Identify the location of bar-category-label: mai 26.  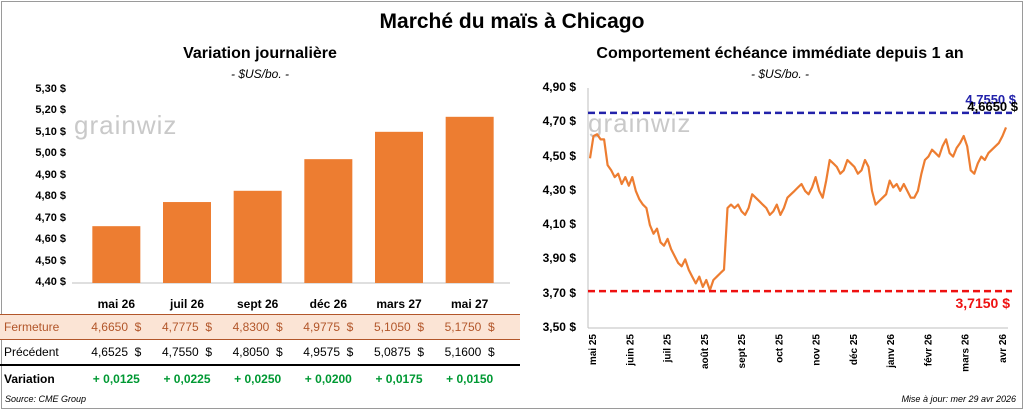
(116, 304).